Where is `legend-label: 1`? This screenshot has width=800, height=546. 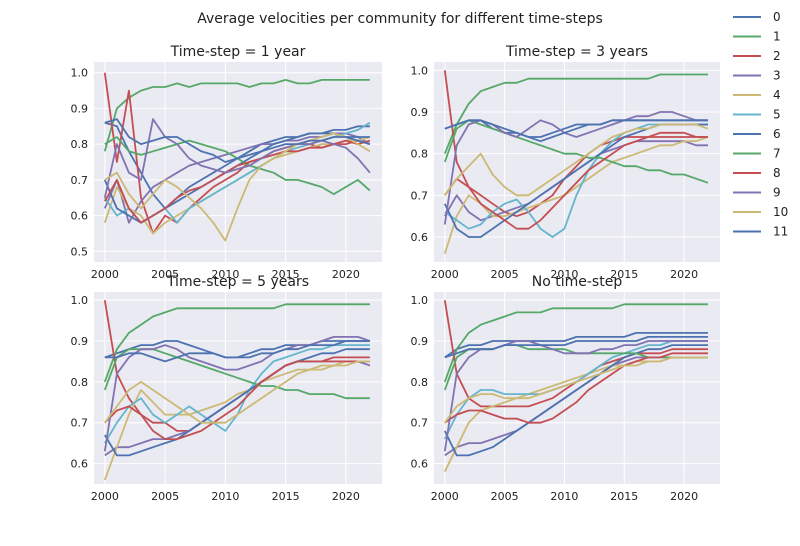
legend-label: 1 is located at coordinates (777, 37).